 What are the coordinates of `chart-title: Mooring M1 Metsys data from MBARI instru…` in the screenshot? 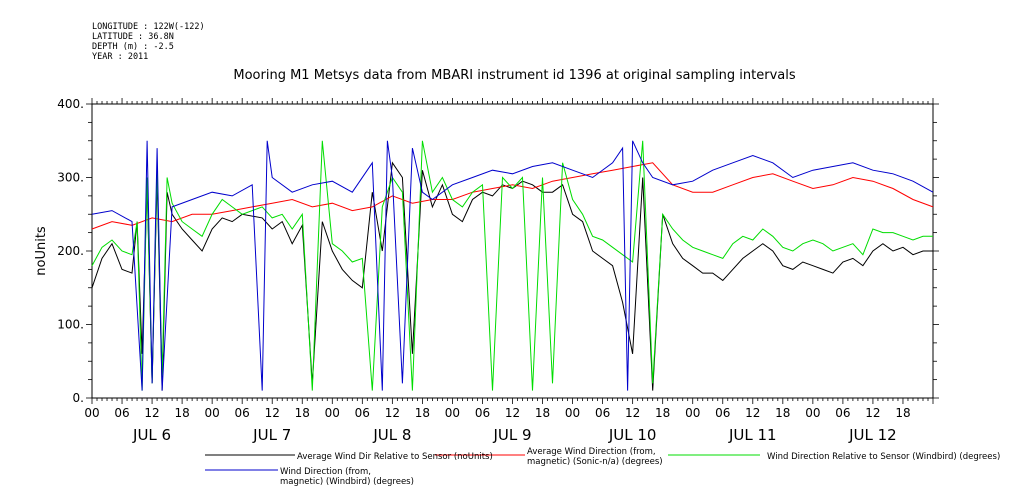 It's located at (514, 75).